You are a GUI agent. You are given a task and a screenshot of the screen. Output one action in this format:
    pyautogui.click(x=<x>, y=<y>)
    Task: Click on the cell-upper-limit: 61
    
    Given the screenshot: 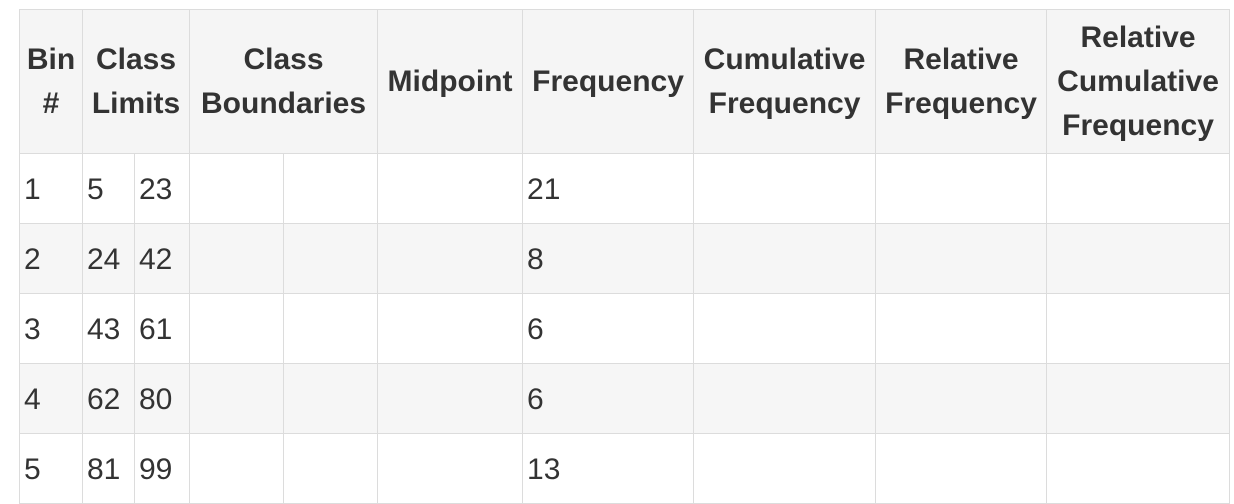 What is the action you would take?
    pyautogui.click(x=162, y=328)
    